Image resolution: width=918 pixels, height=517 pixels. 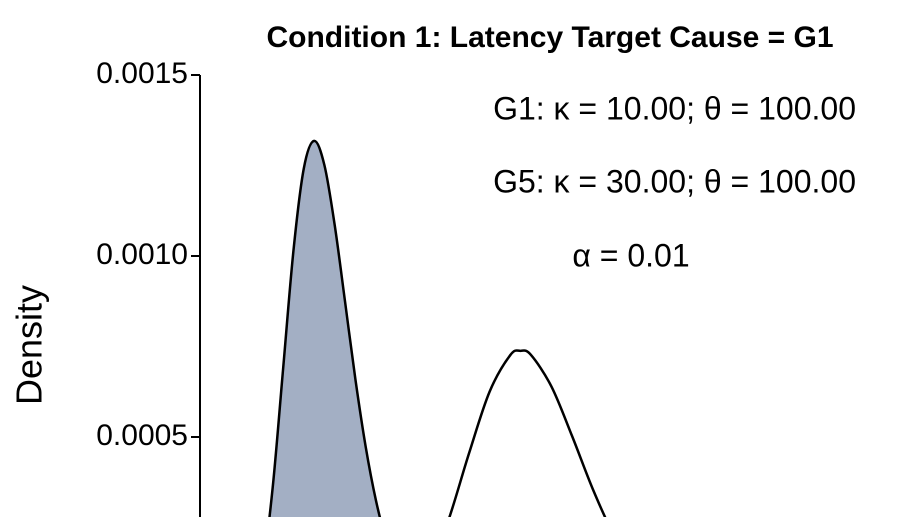 I want to click on annotation: α = 0.01, so click(x=630, y=255).